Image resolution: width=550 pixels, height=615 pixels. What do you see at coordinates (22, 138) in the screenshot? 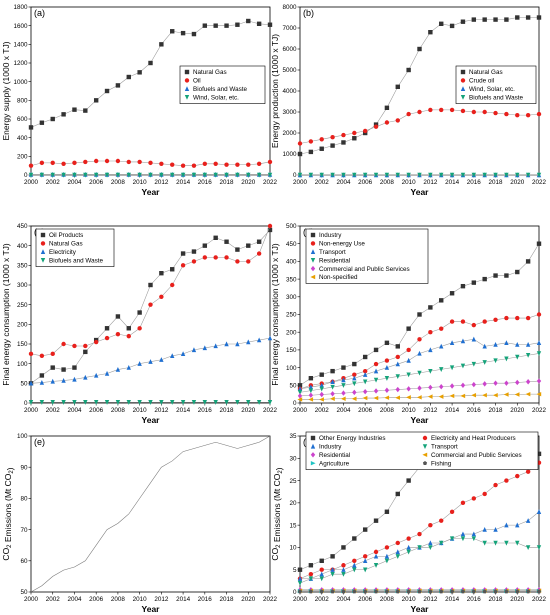
I see `y-tick-label: 400` at bounding box center [22, 138].